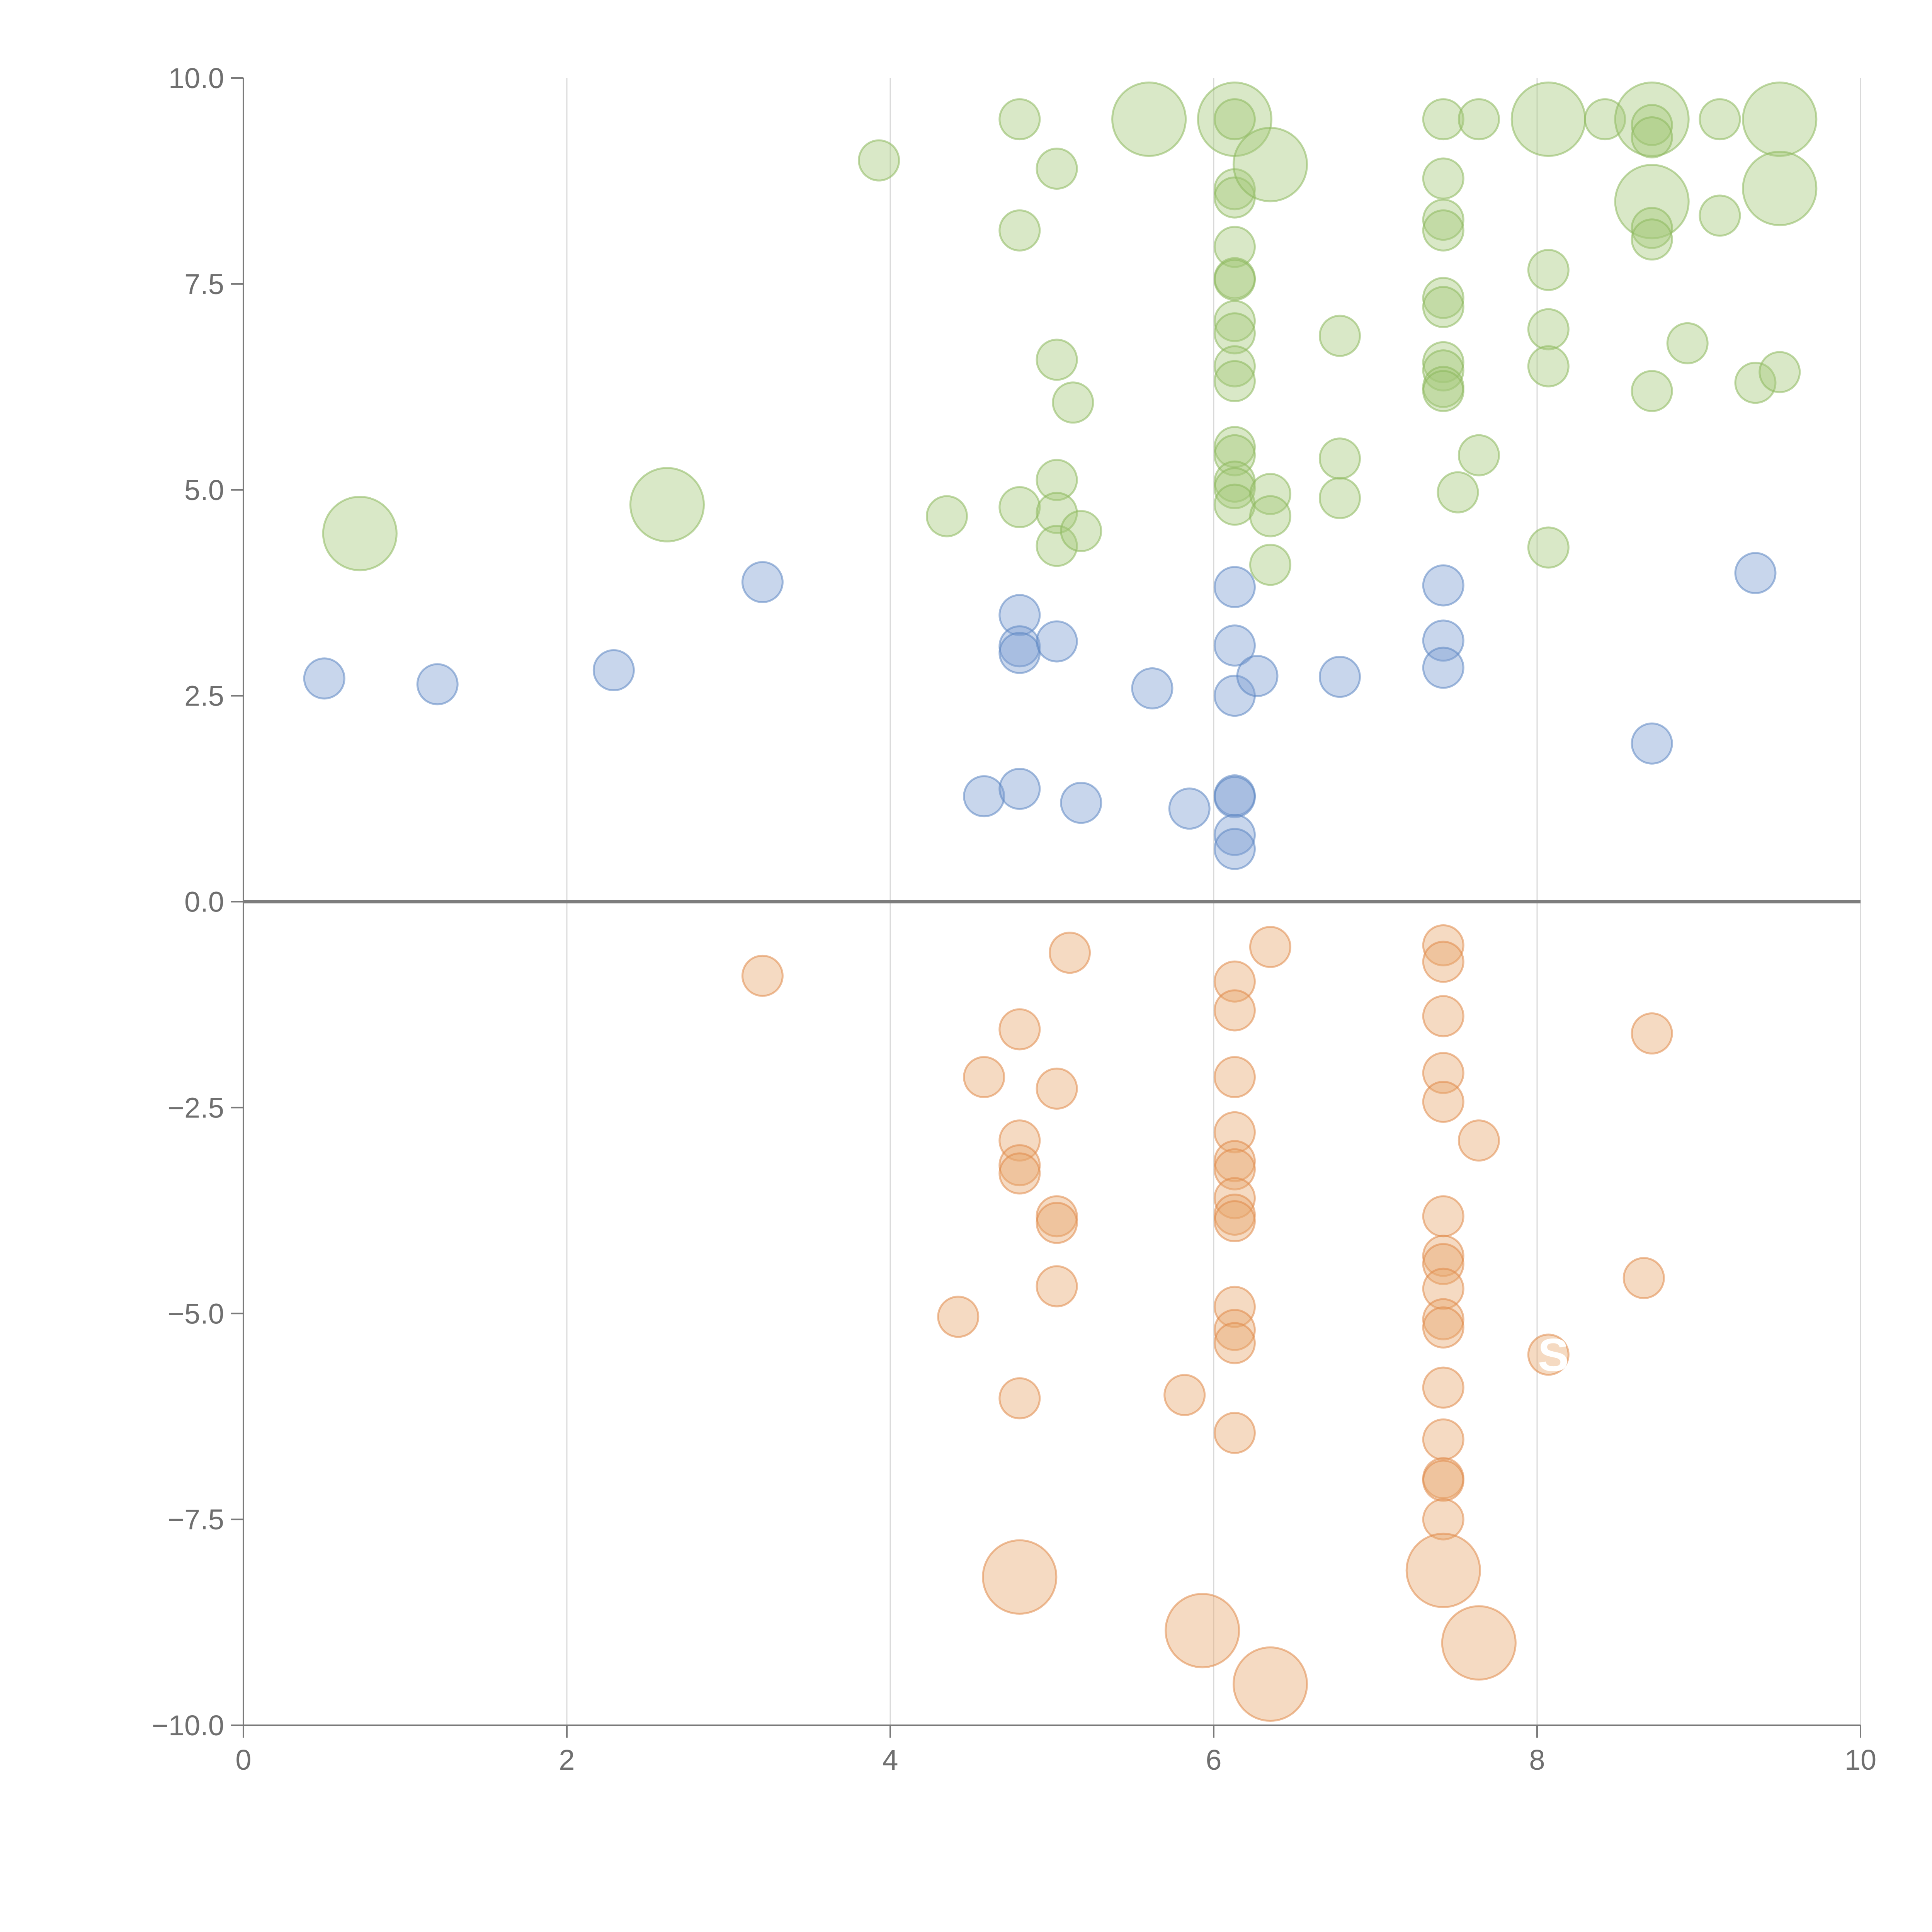 The width and height of the screenshot is (1932, 1932). What do you see at coordinates (1554, 1355) in the screenshot?
I see `bubble-annotation: S` at bounding box center [1554, 1355].